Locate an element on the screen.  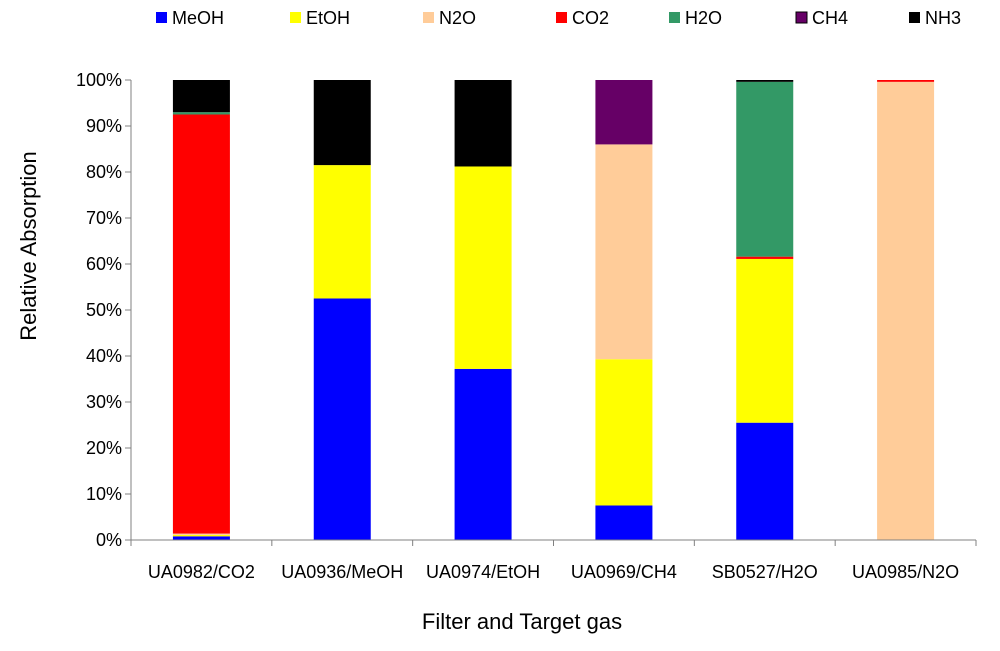
legend-item-co2: CO2 is located at coordinates (582, 18).